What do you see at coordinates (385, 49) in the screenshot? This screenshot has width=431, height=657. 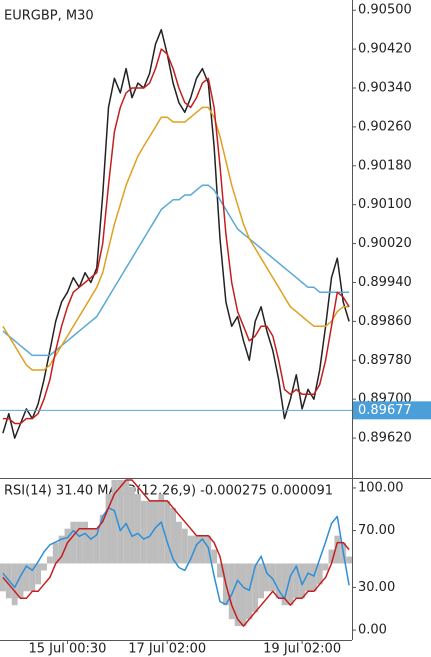 I see `y-tick-label: 0.90420` at bounding box center [385, 49].